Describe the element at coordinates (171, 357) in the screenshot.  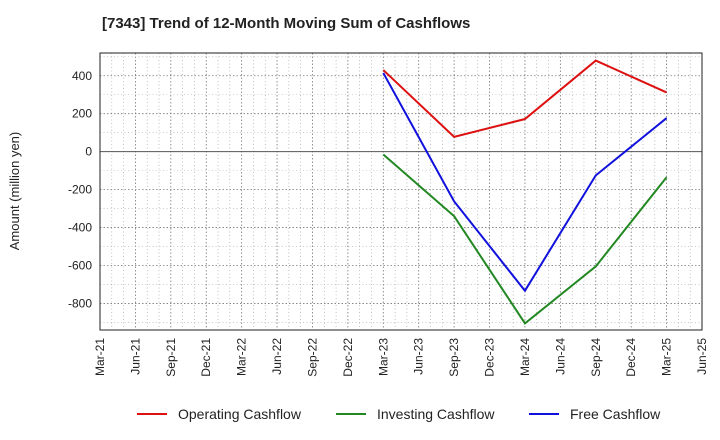
I see `x-tick-label: Sep-21` at that location.